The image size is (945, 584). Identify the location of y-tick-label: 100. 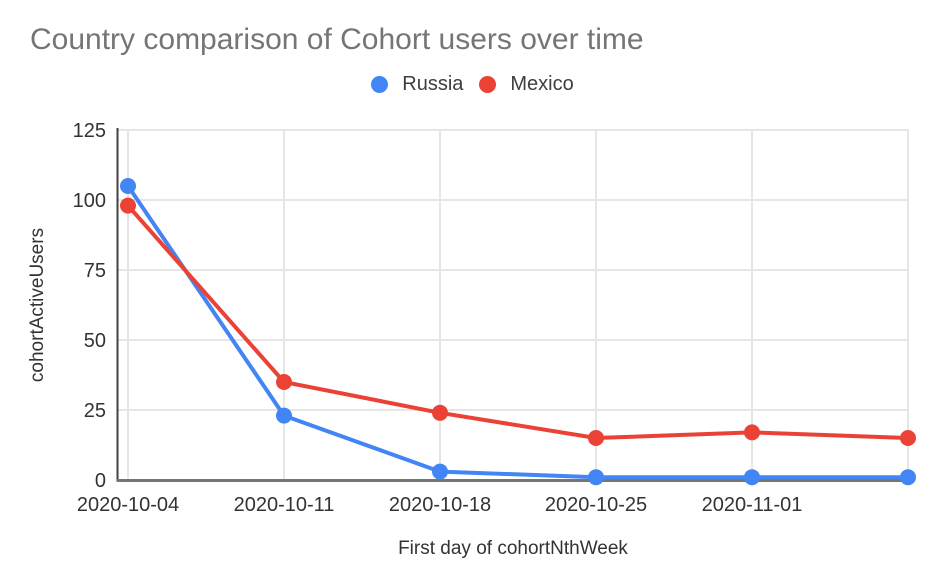
(89, 201).